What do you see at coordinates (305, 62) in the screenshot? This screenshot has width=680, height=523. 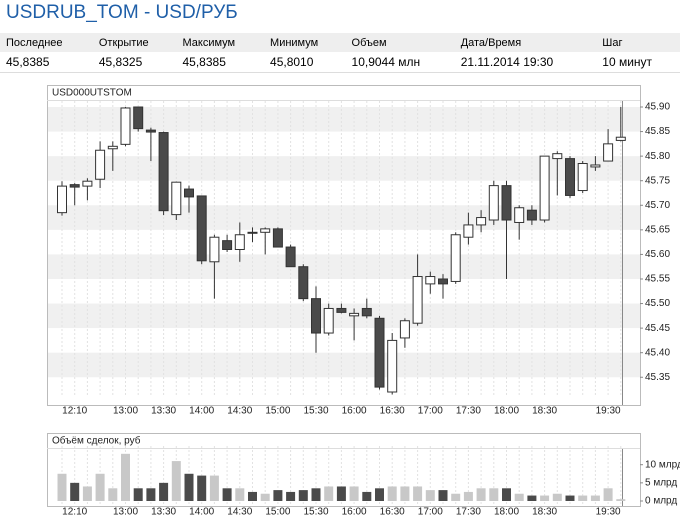 I see `value-cell: 45,8010` at bounding box center [305, 62].